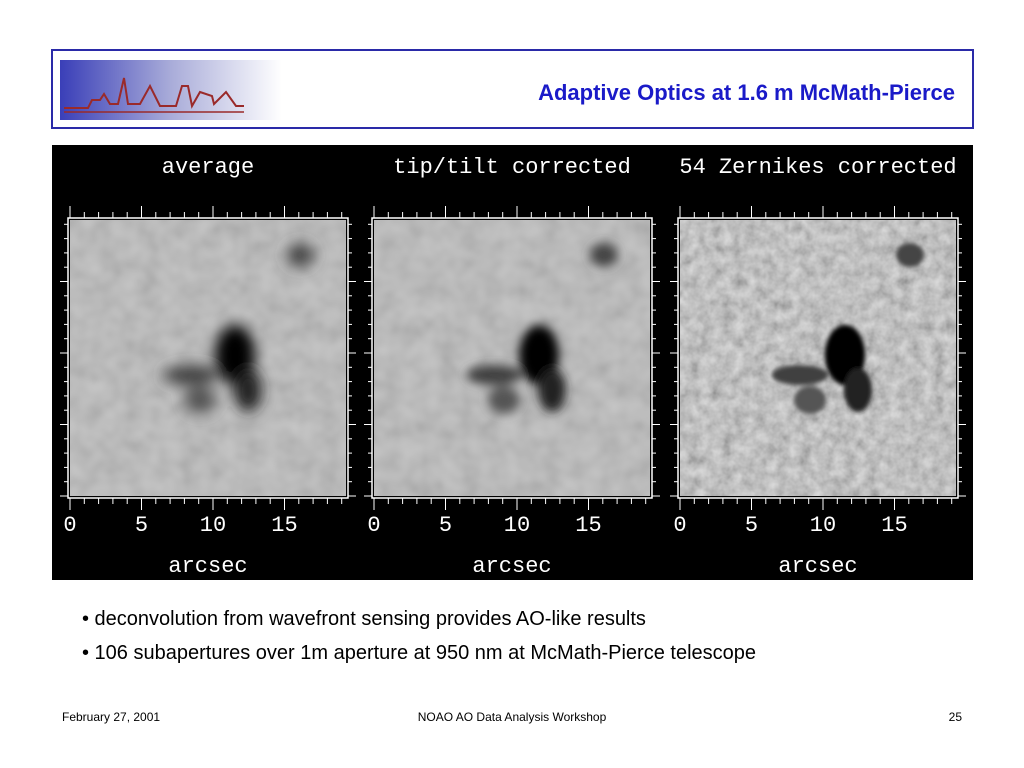  What do you see at coordinates (512, 167) in the screenshot?
I see `panel-title: tip/tilt corrected` at bounding box center [512, 167].